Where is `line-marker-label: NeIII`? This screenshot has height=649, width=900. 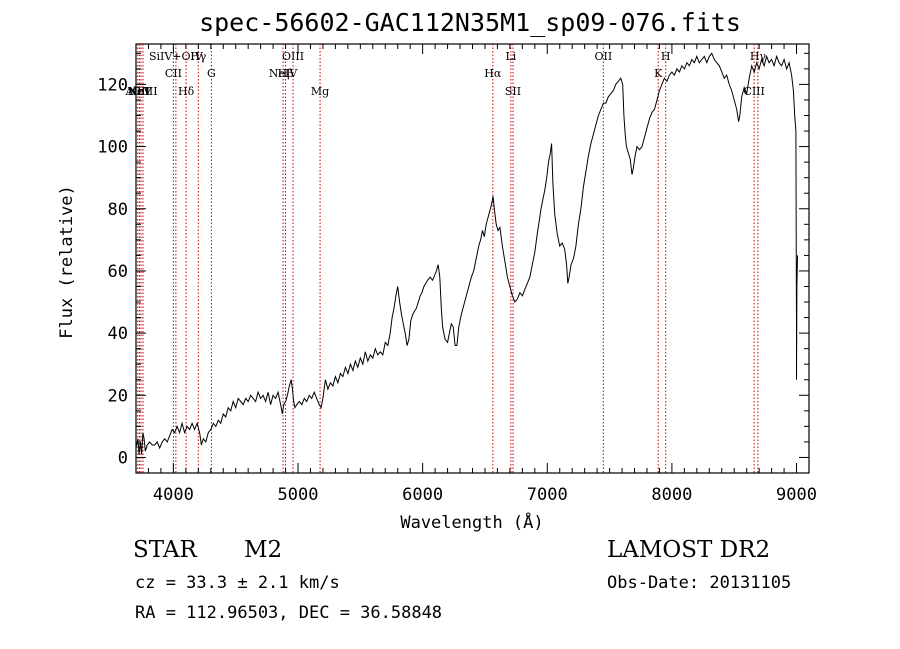
line-marker-label: NeIII is located at coordinates (142, 91).